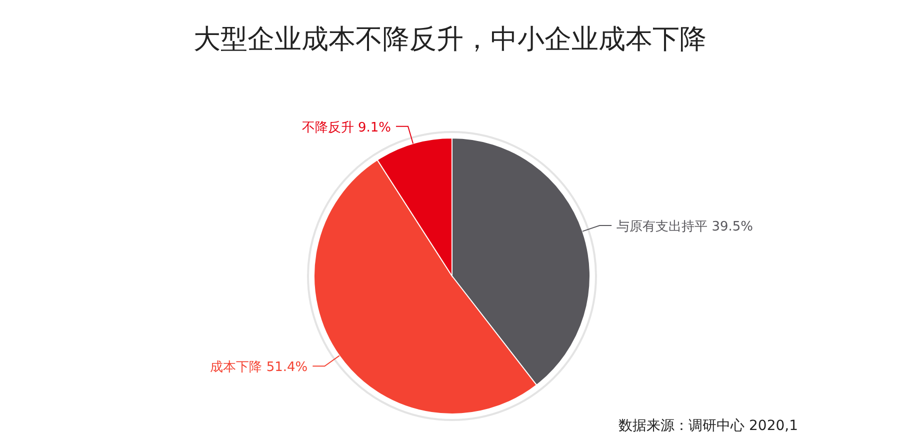 This screenshot has height=440, width=901. I want to click on slice-label: 成本下降 51.4%, so click(259, 368).